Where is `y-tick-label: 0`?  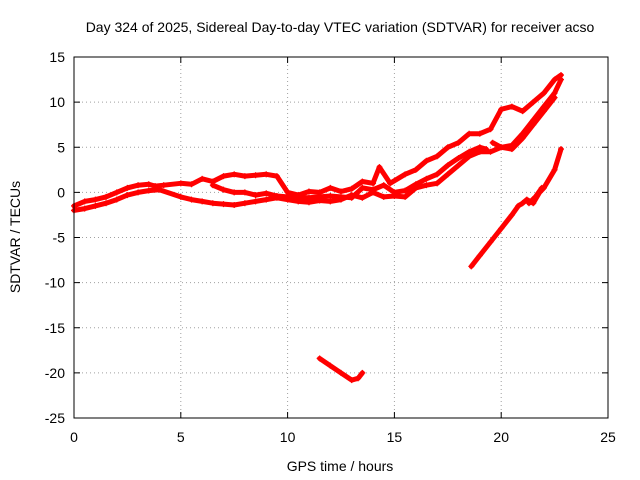 y-tick-label: 0 is located at coordinates (61, 192).